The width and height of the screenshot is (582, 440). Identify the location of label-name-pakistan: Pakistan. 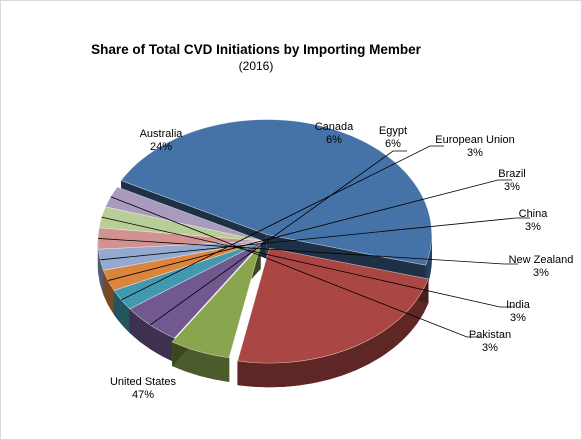
(490, 335).